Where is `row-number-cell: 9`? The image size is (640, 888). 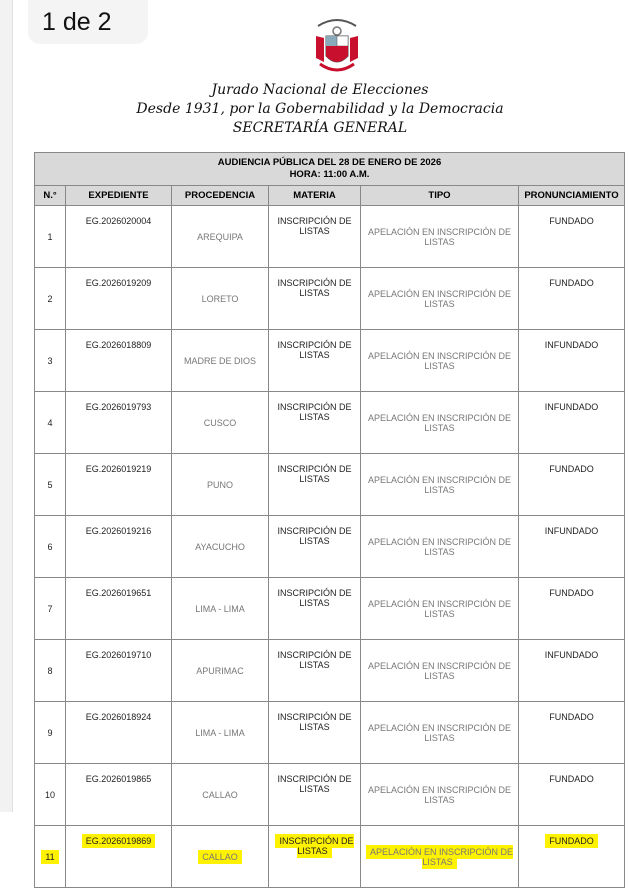 row-number-cell: 9 is located at coordinates (50, 732).